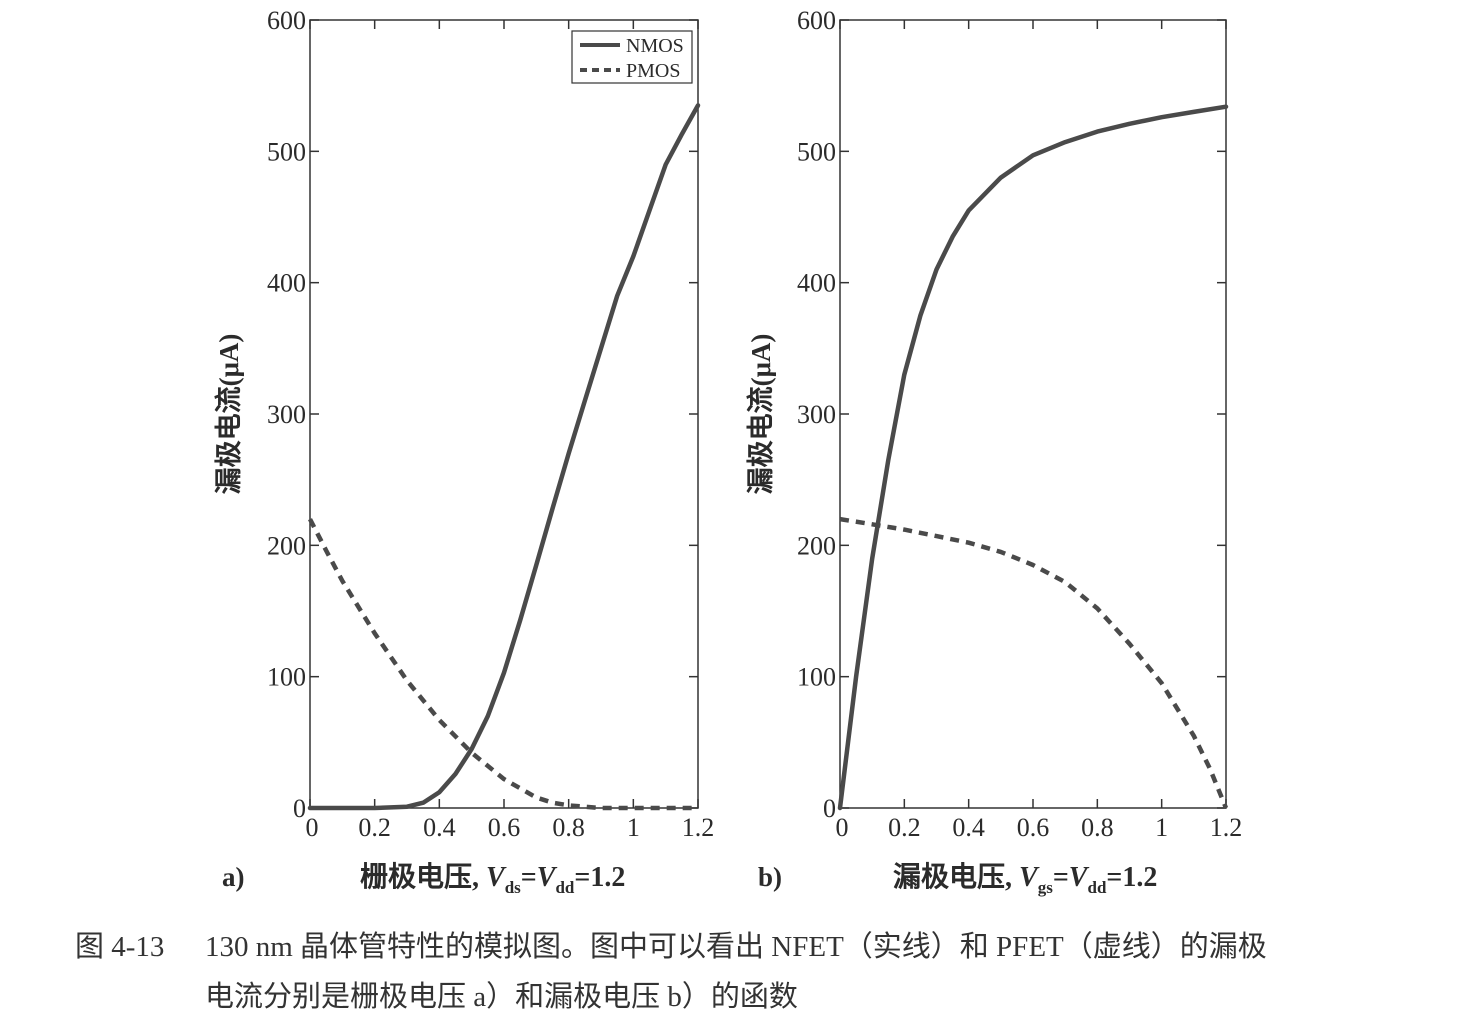 The width and height of the screenshot is (1478, 1028). I want to click on legend-label-nmos: NMOS, so click(655, 46).